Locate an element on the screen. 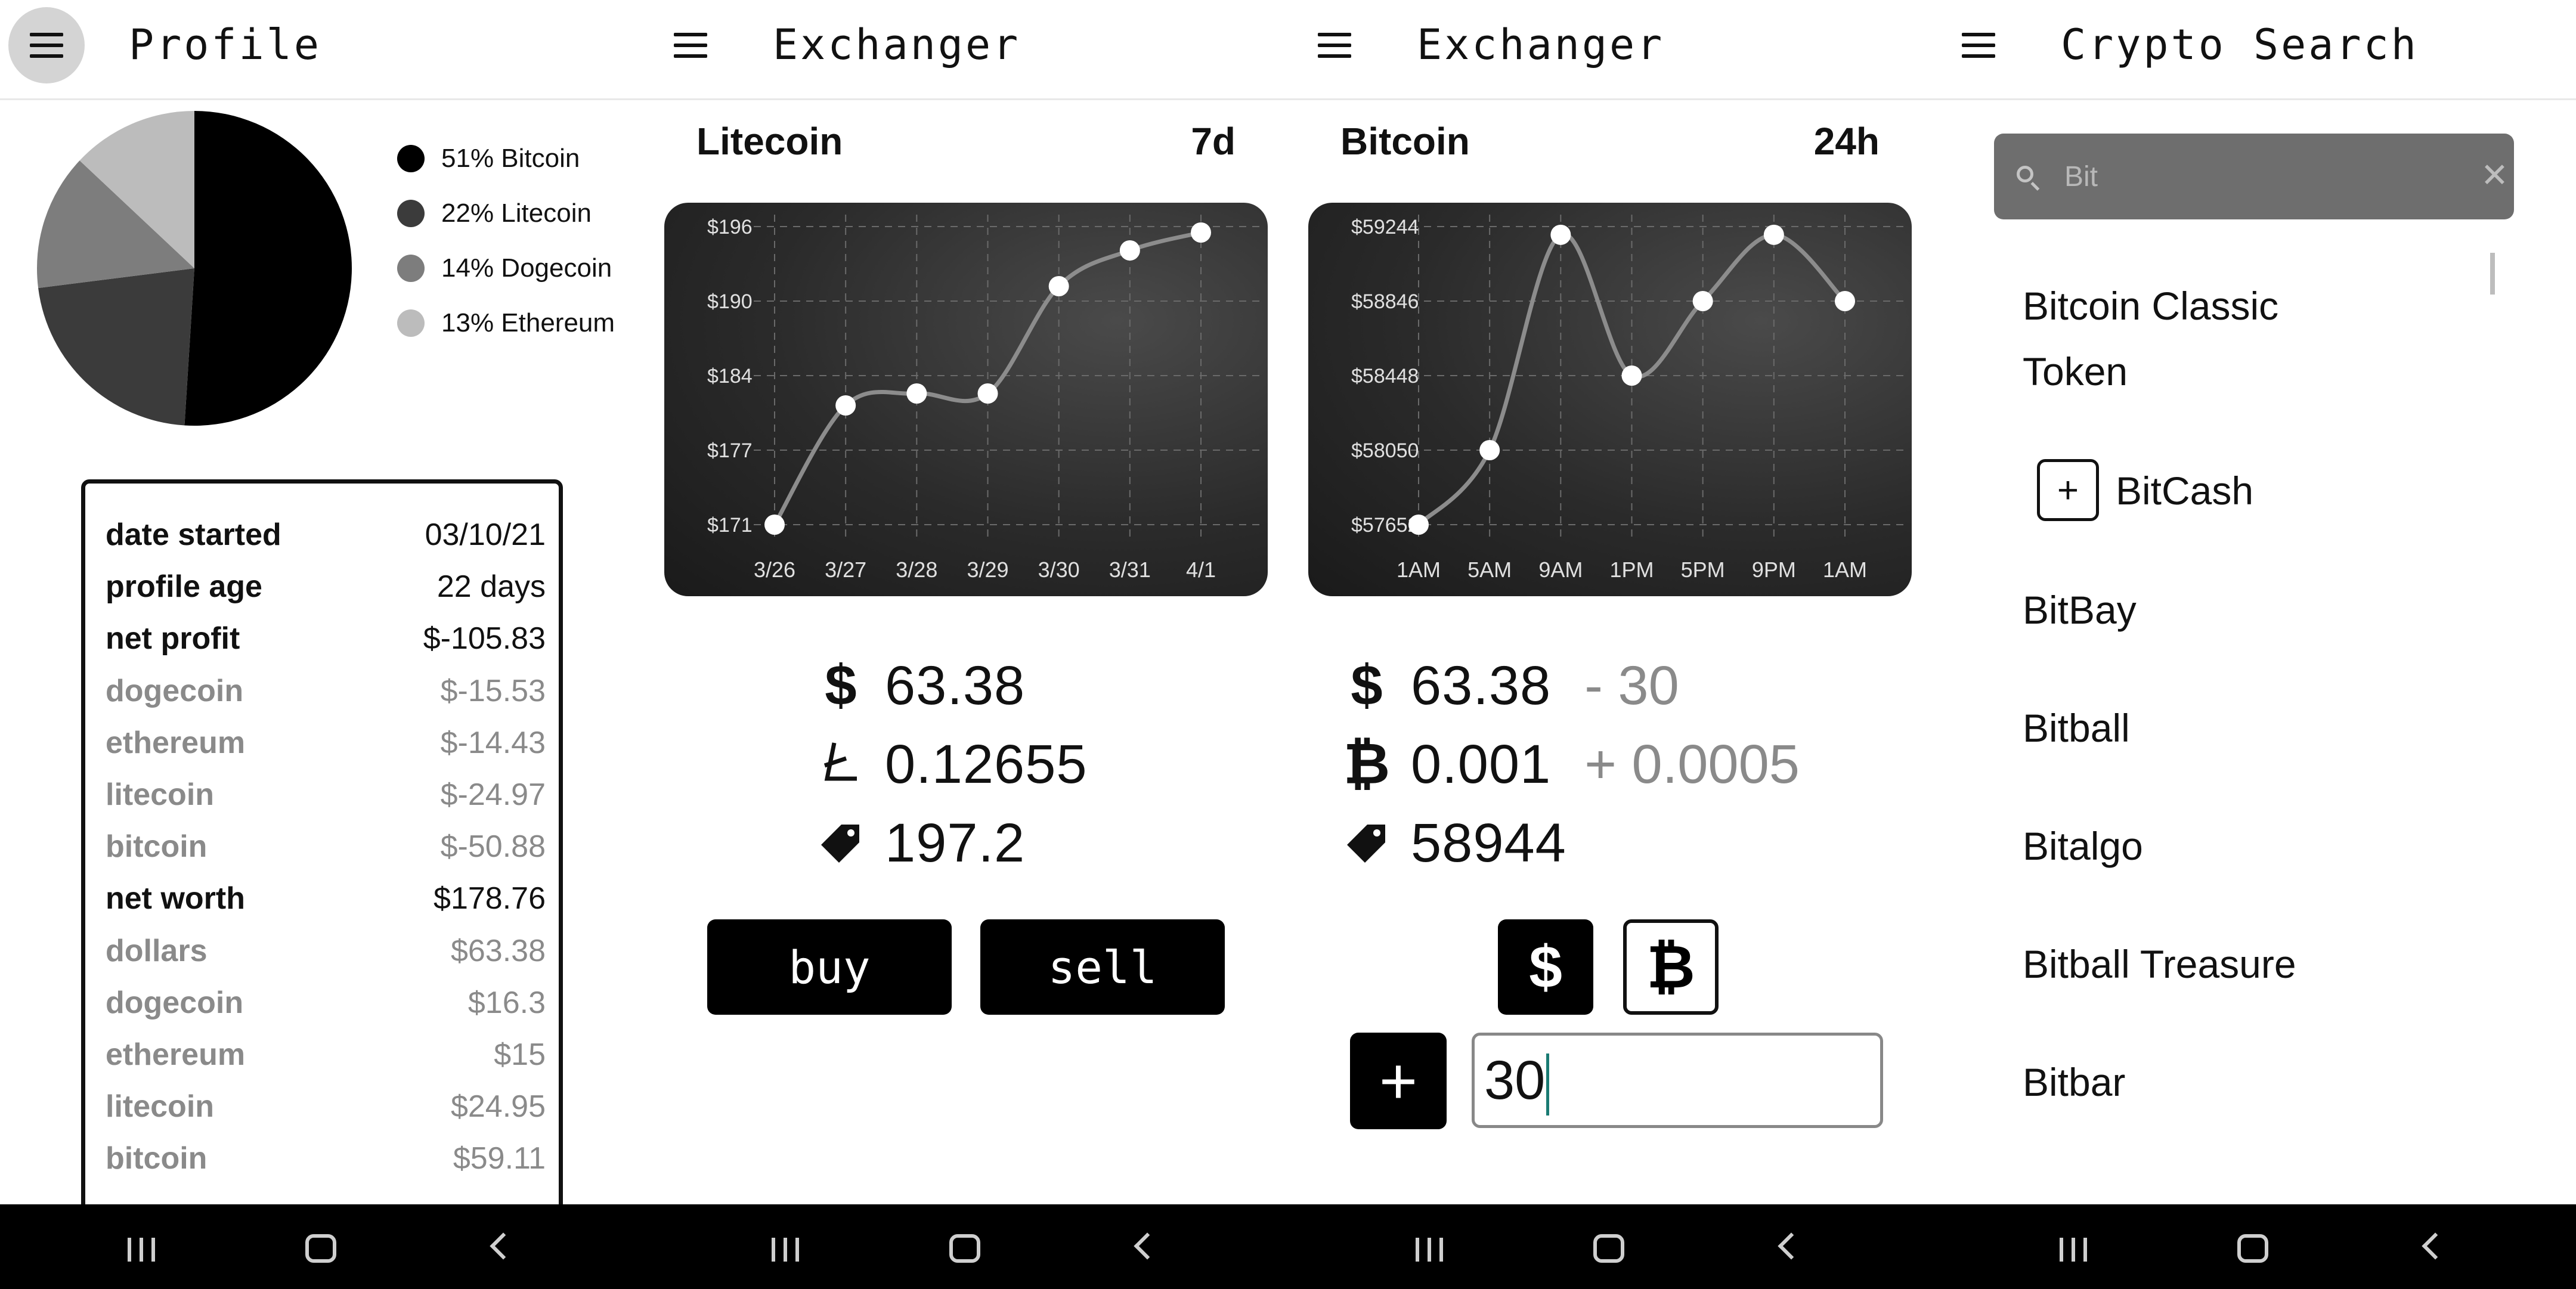 The height and width of the screenshot is (1289, 2576). search-bar: ✕ is located at coordinates (2254, 176).